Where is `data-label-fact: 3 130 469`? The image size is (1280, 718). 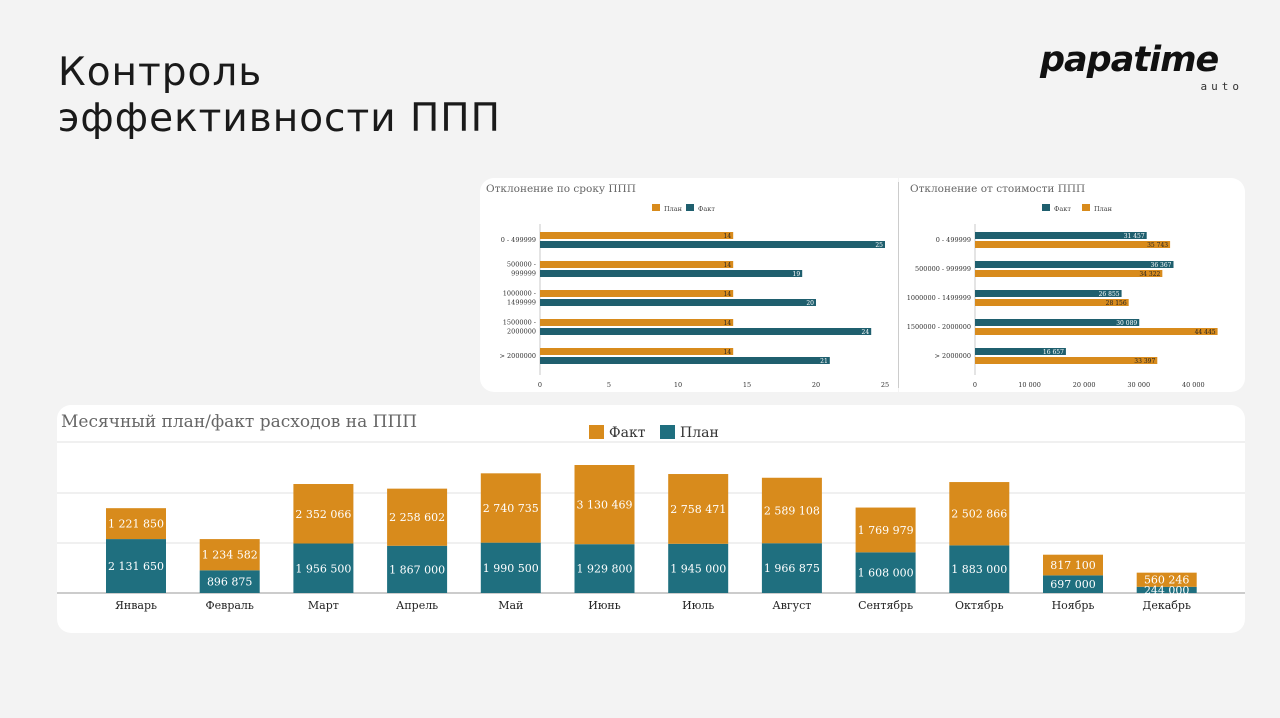
data-label-fact: 3 130 469 is located at coordinates (605, 505).